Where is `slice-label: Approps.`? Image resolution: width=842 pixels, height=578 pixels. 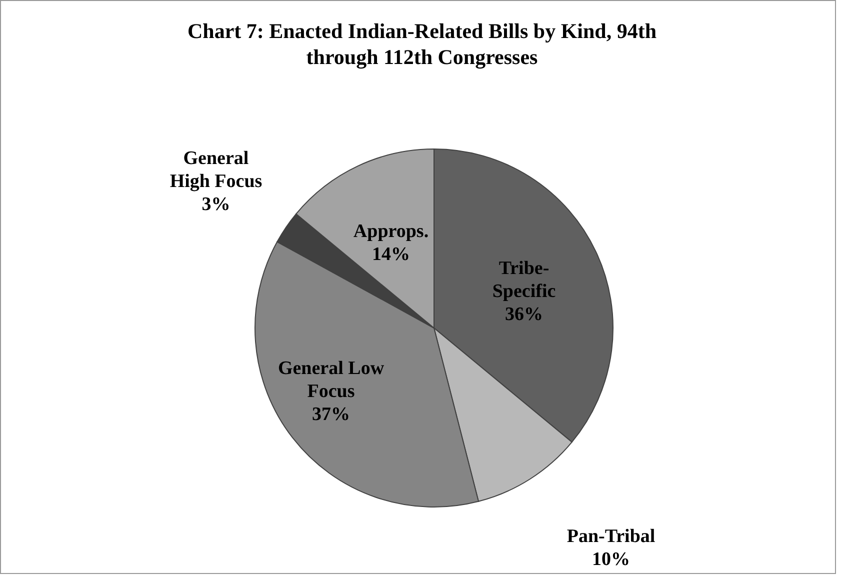
slice-label: Approps. is located at coordinates (391, 231).